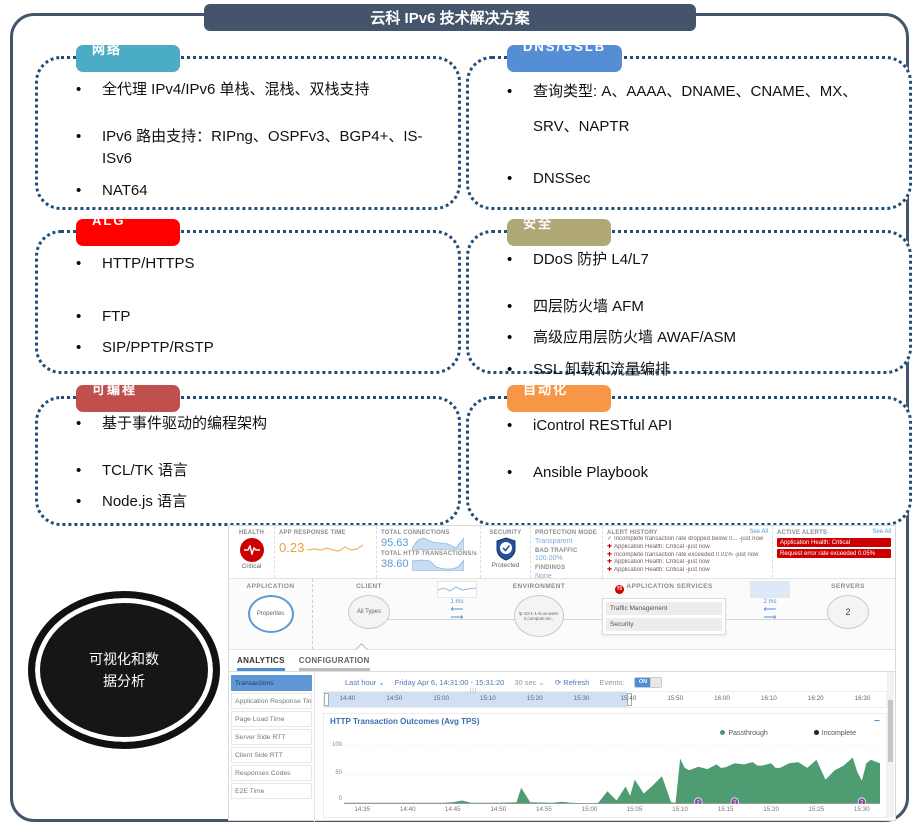 This screenshot has width=922, height=832. I want to click on timeline-tick: 15:40, so click(628, 698).